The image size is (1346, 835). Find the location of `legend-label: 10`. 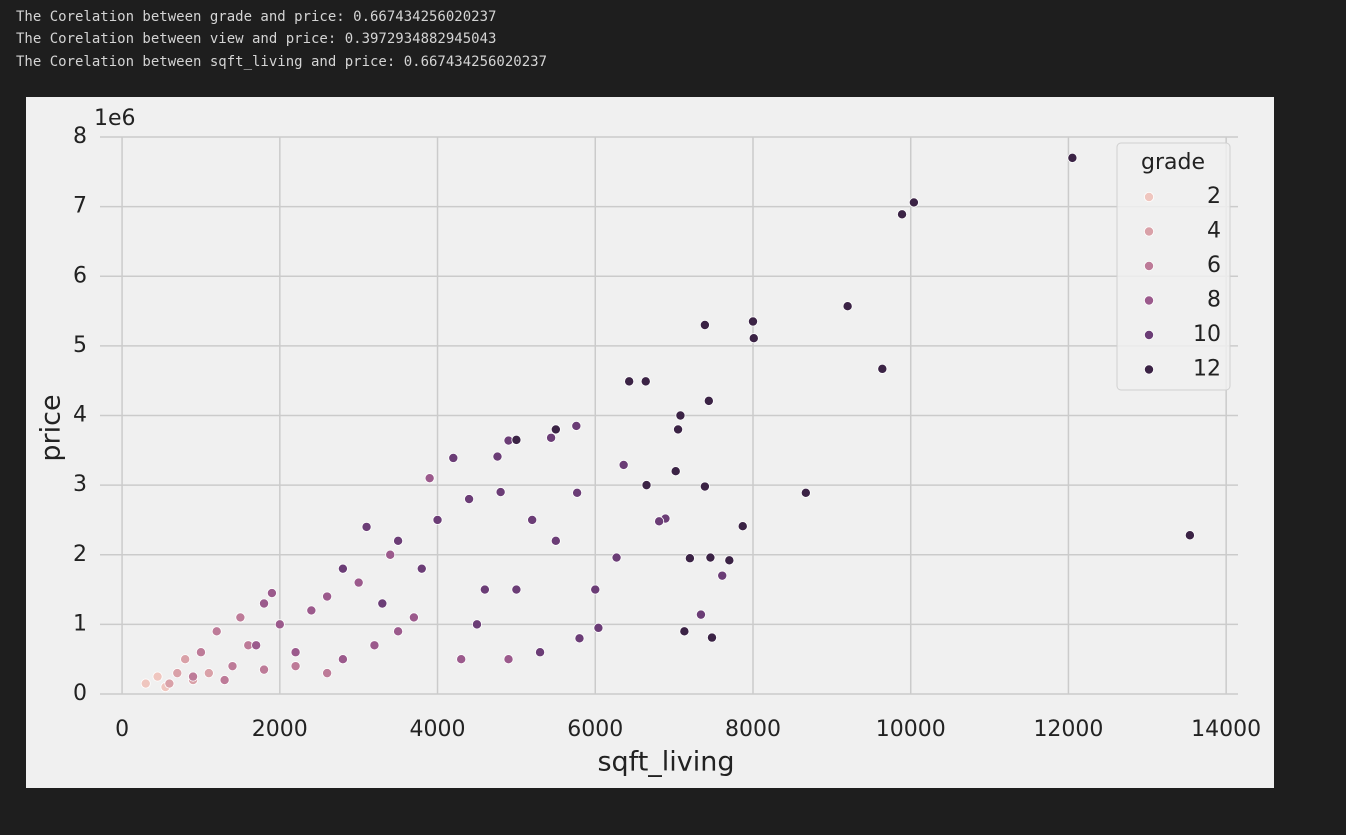

legend-label: 10 is located at coordinates (1207, 334).